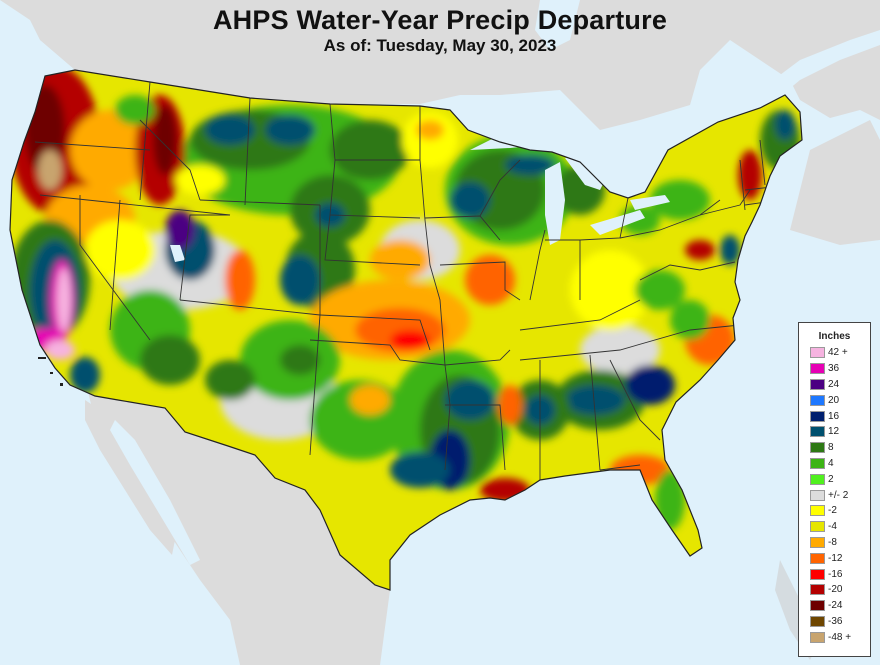 The image size is (880, 665). What do you see at coordinates (835, 558) in the screenshot?
I see `legend-label: -12` at bounding box center [835, 558].